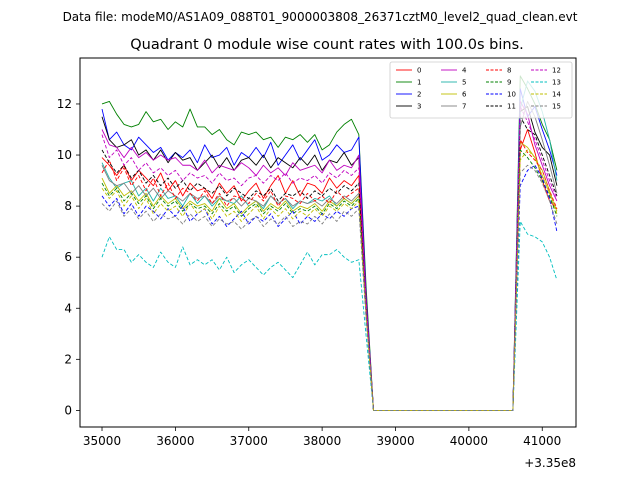 The height and width of the screenshot is (480, 640). I want to click on legend-label-10: 10, so click(511, 95).